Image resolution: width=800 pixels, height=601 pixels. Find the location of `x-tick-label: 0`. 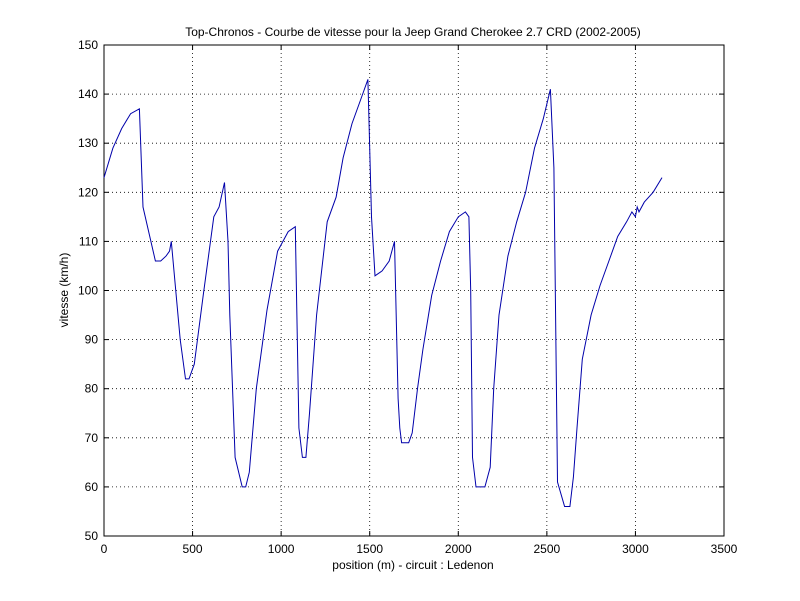

x-tick-label: 0 is located at coordinates (104, 549).